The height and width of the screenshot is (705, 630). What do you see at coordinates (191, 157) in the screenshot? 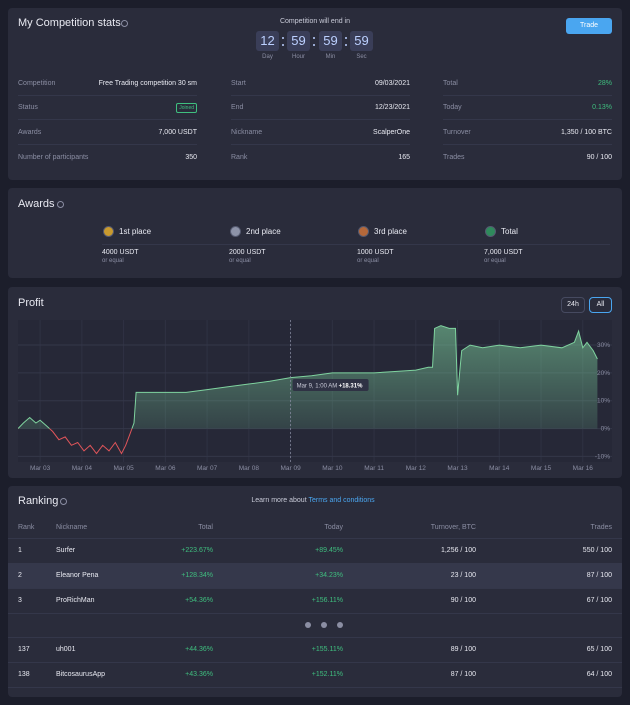
I see `stat-value: 350` at bounding box center [191, 157].